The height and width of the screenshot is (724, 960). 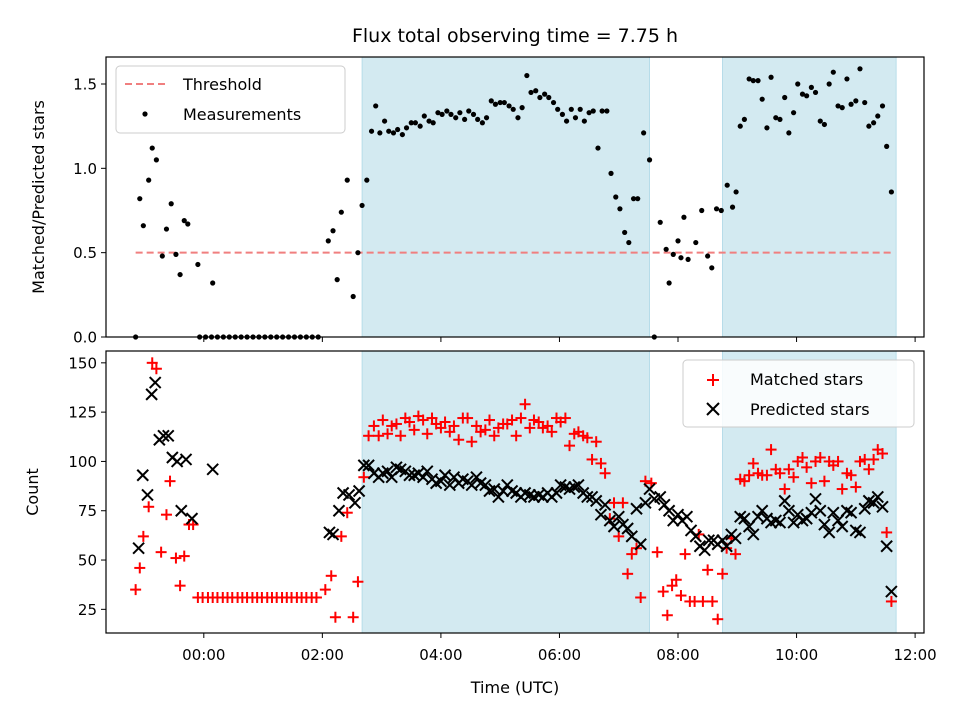 What do you see at coordinates (242, 114) in the screenshot?
I see `legend-measurements-label: Measurements` at bounding box center [242, 114].